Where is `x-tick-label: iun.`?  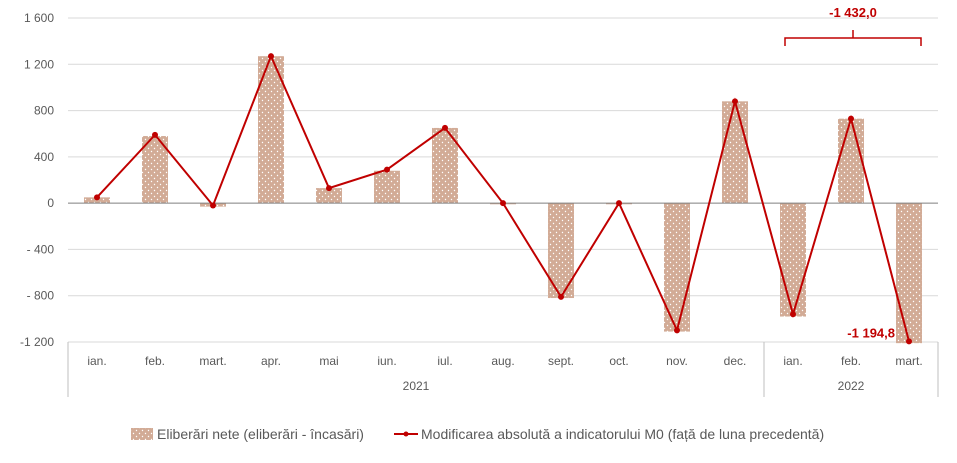
x-tick-label: iun. is located at coordinates (386, 361).